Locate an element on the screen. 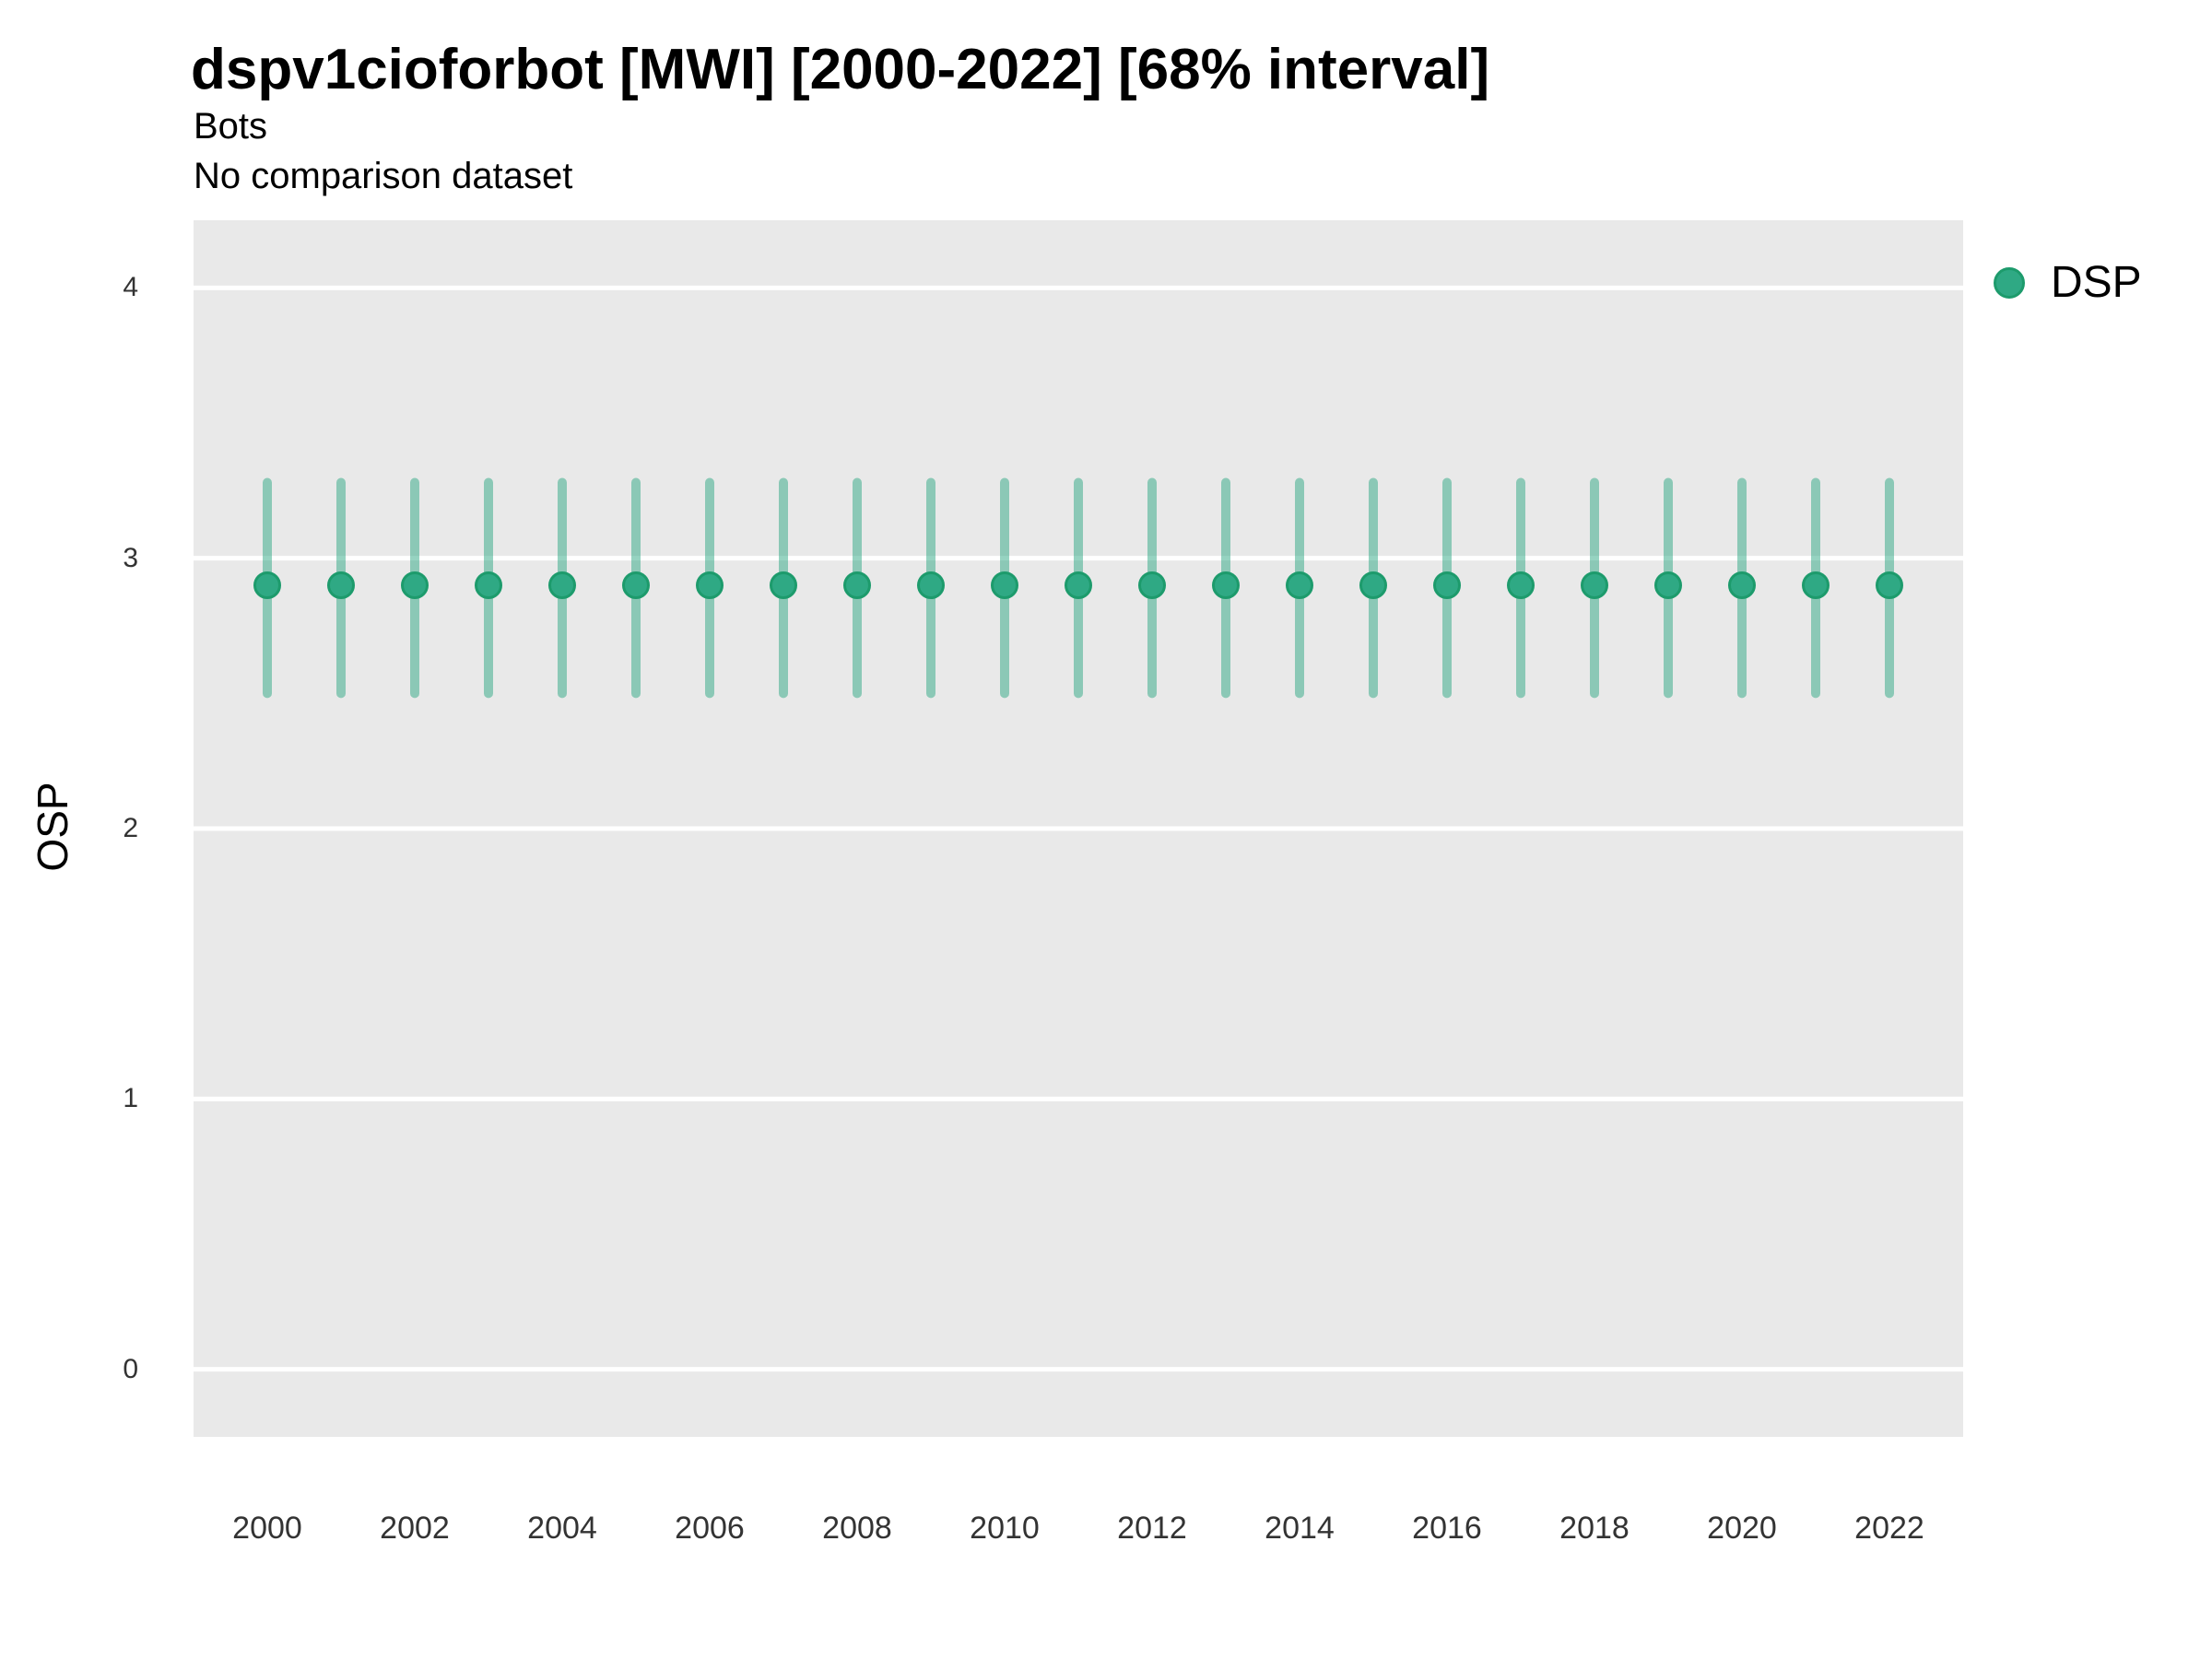  data-point-2007 is located at coordinates (783, 585).